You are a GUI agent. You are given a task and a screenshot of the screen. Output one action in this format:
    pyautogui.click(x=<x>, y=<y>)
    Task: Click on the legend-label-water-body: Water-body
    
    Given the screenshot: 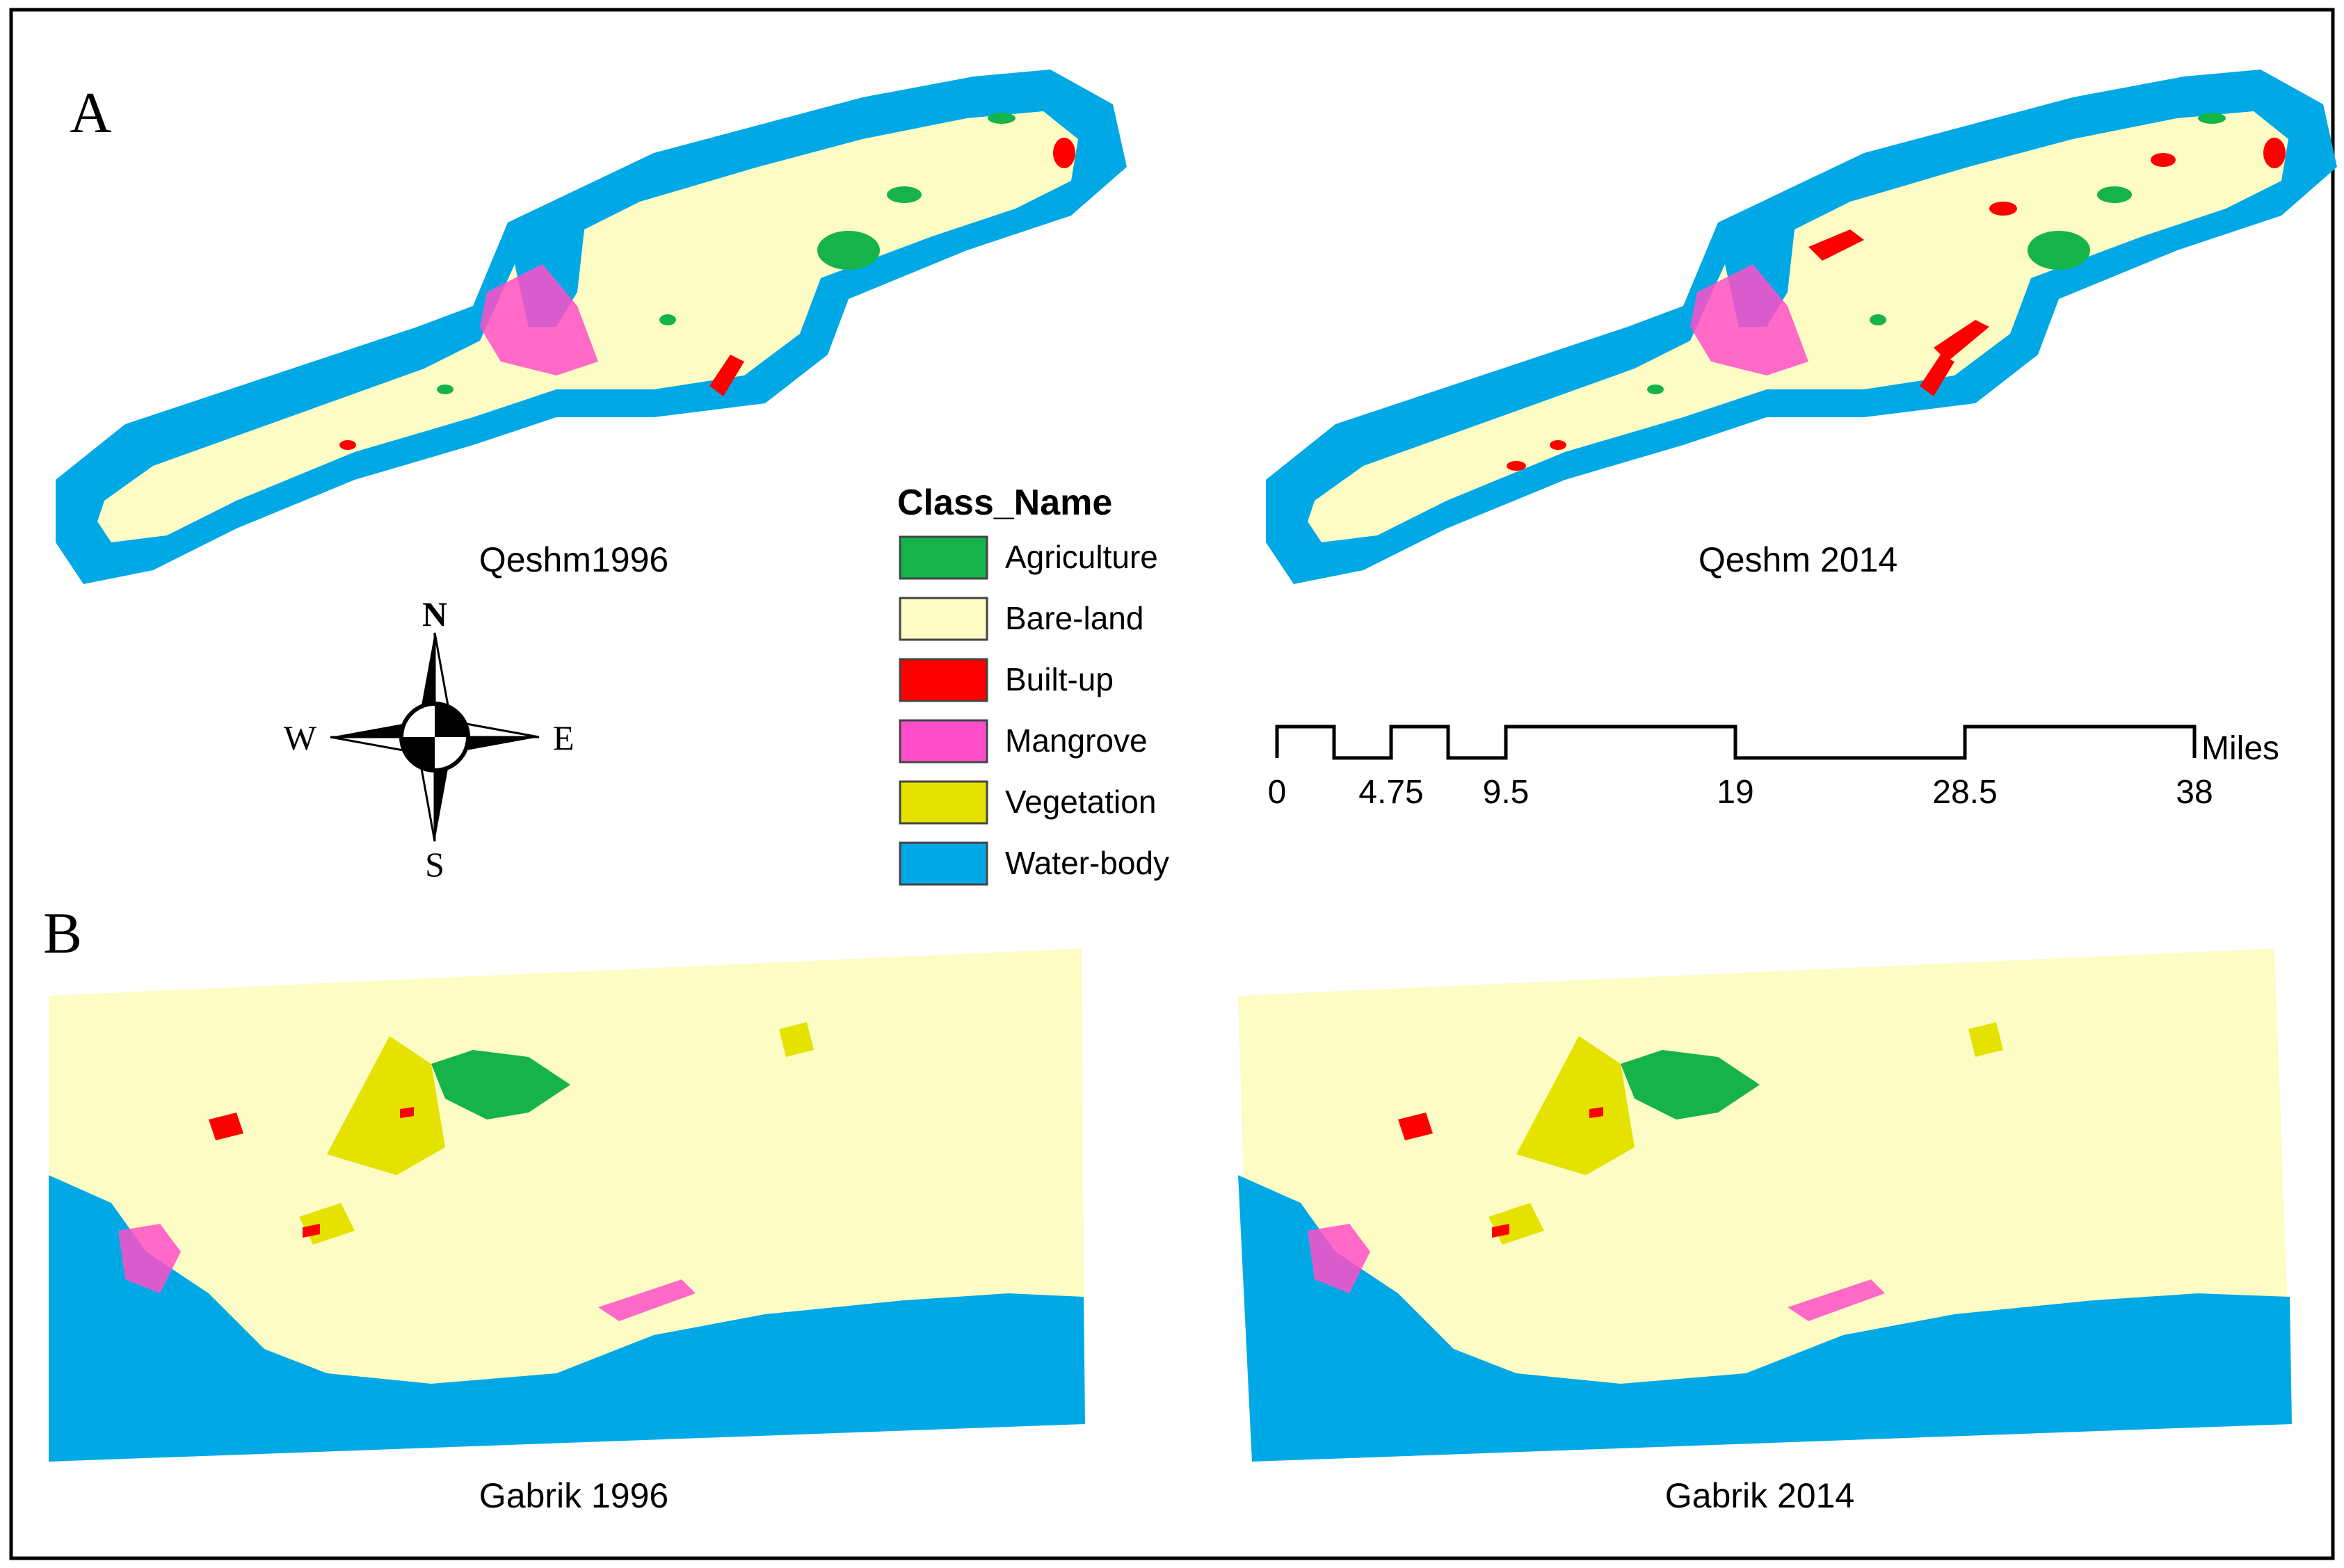 What is the action you would take?
    pyautogui.click(x=1087, y=863)
    